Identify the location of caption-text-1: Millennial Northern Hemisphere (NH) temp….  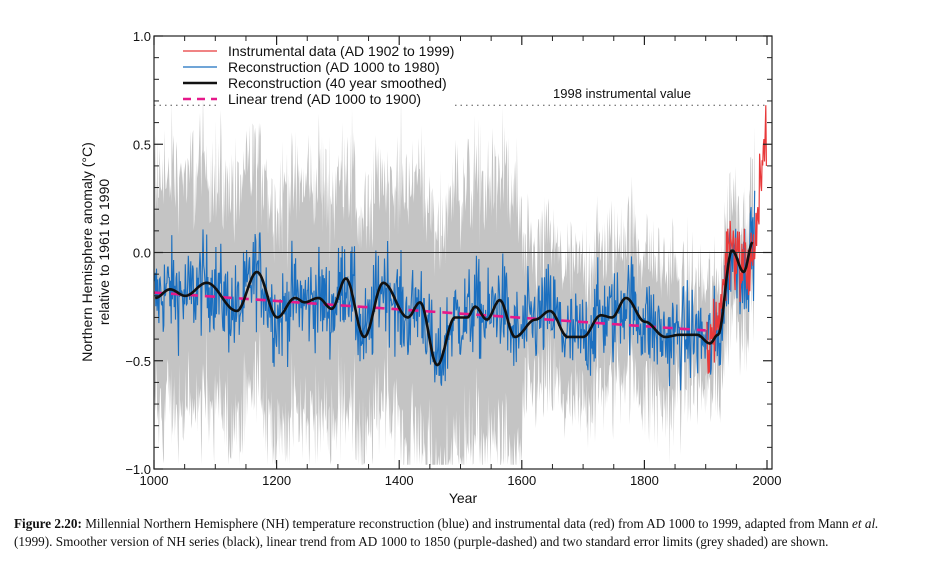
(467, 523).